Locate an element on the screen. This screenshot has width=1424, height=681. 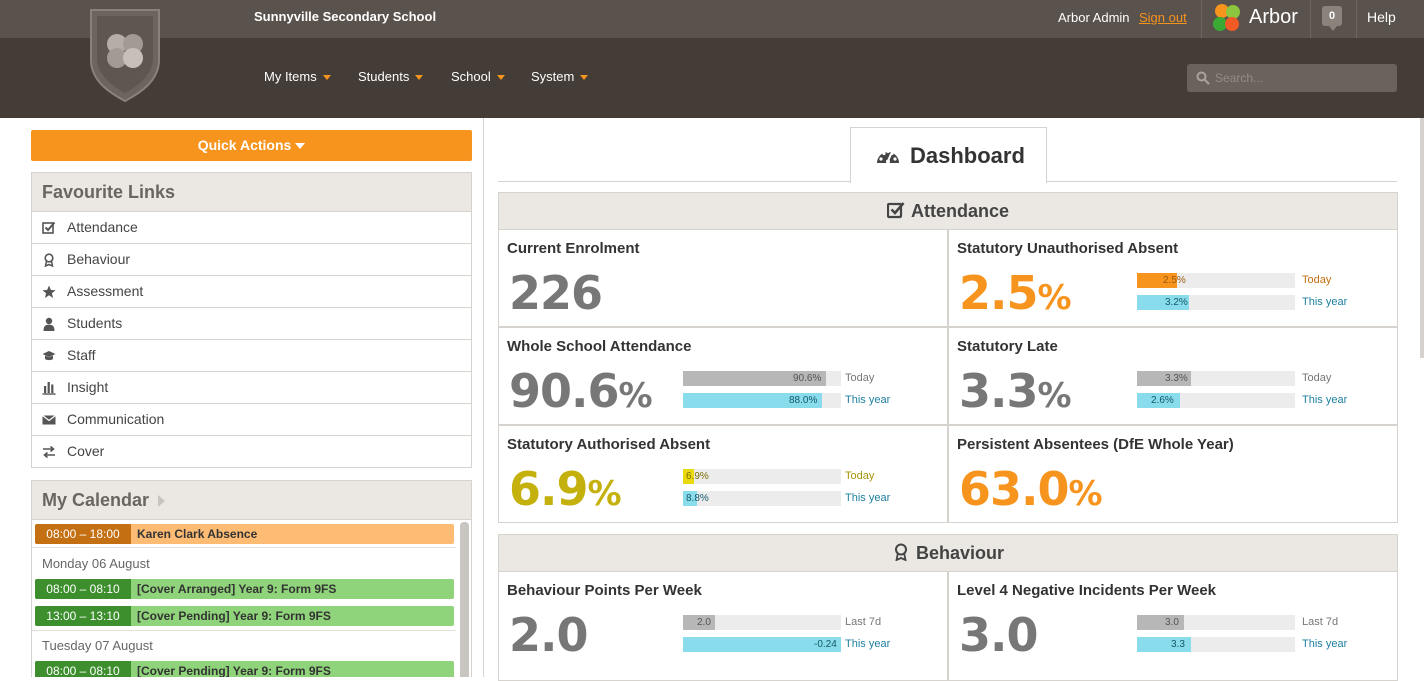
today-bar: 6.9% is located at coordinates (762, 476).